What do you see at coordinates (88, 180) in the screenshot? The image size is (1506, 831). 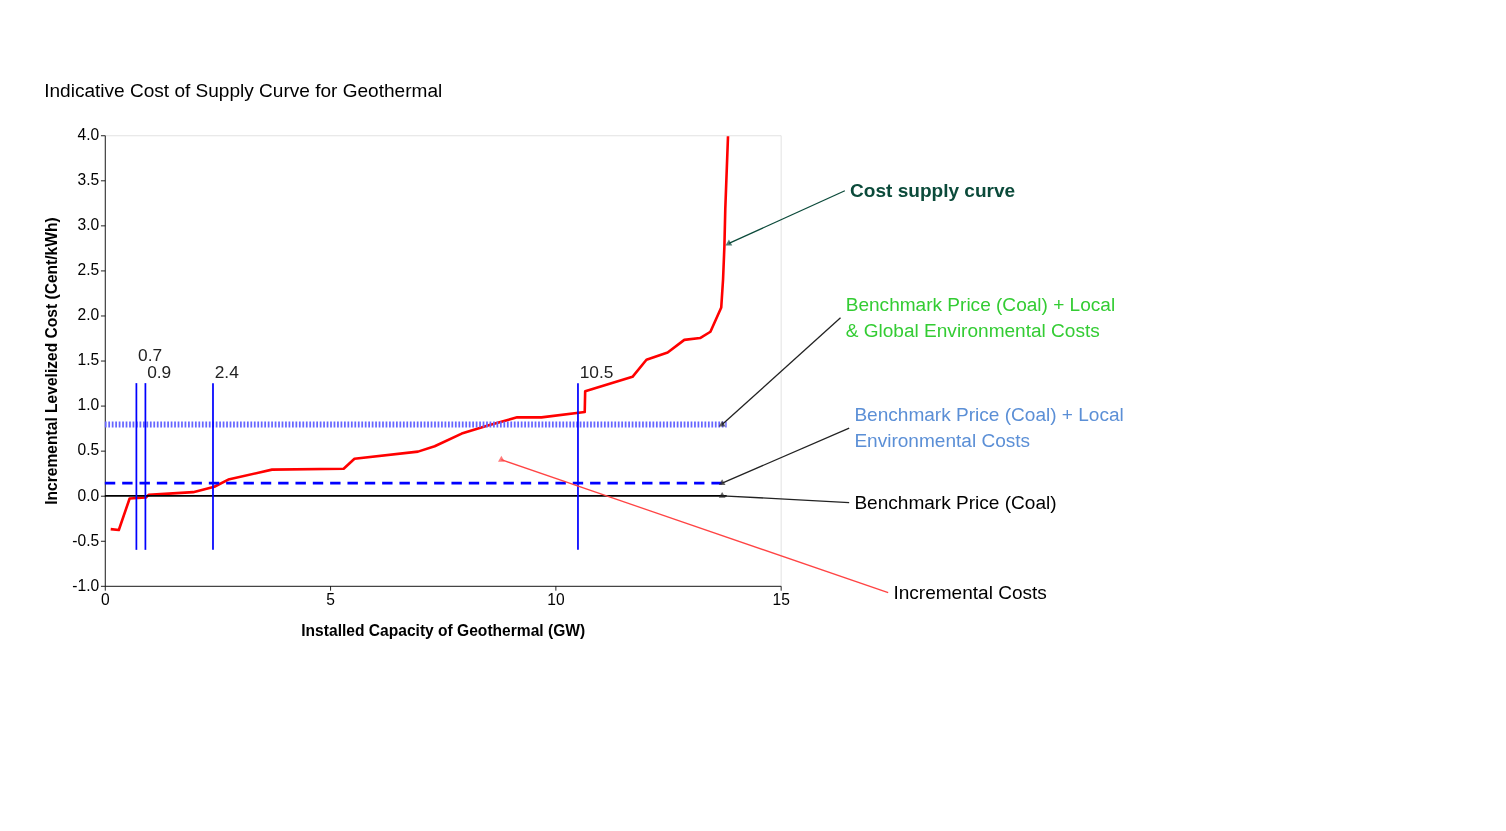 I see `y-tick-label: 3.5` at bounding box center [88, 180].